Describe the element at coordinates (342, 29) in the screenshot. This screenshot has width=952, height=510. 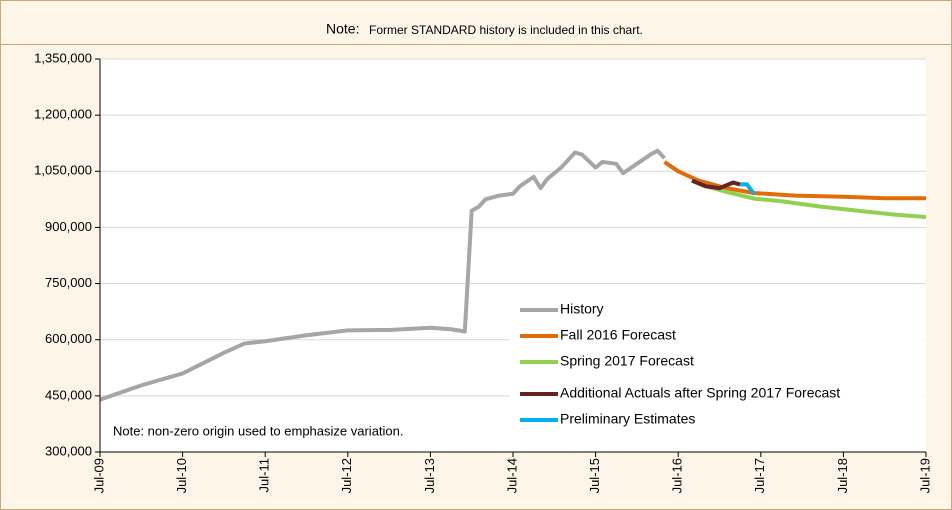
I see `title-prefix: Note:` at that location.